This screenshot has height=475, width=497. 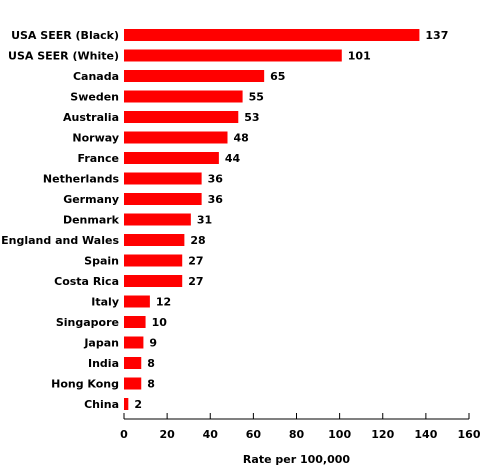 I want to click on x-tick-label: 60, so click(x=254, y=434).